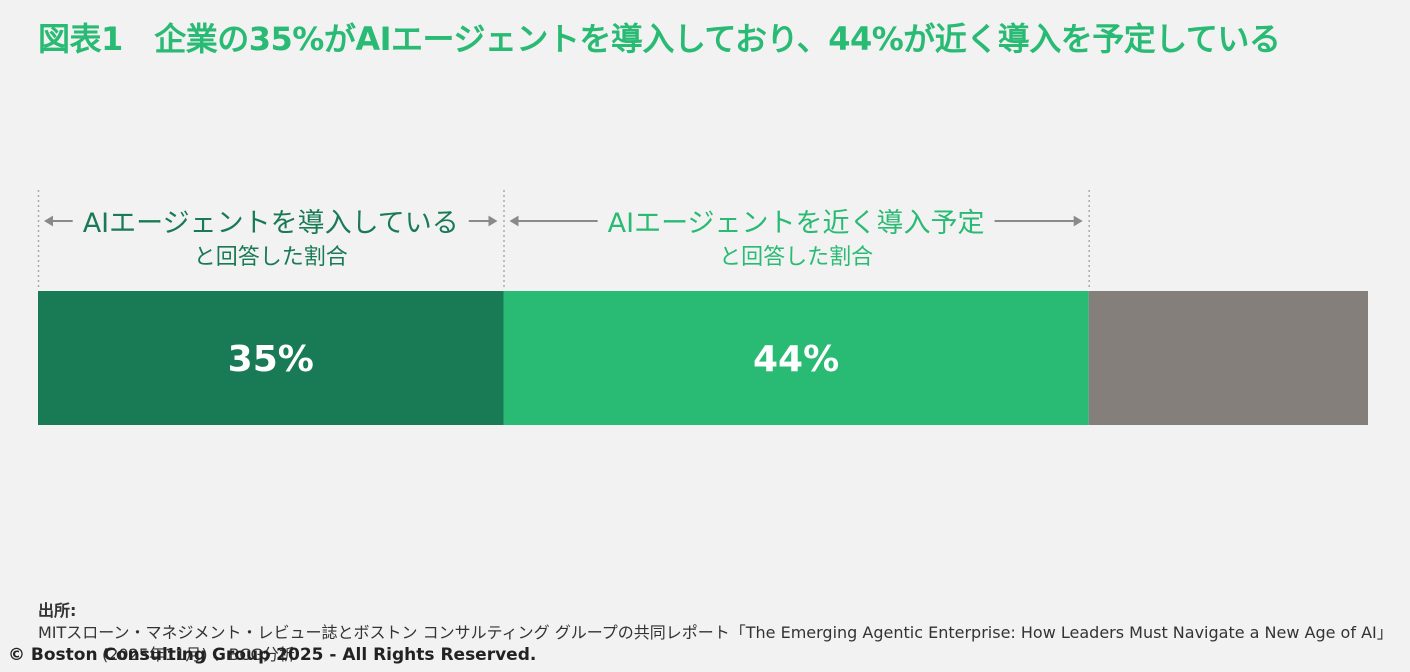  Describe the element at coordinates (271, 257) in the screenshot. I see `segment-sublabel-1: と回答した割合` at that location.